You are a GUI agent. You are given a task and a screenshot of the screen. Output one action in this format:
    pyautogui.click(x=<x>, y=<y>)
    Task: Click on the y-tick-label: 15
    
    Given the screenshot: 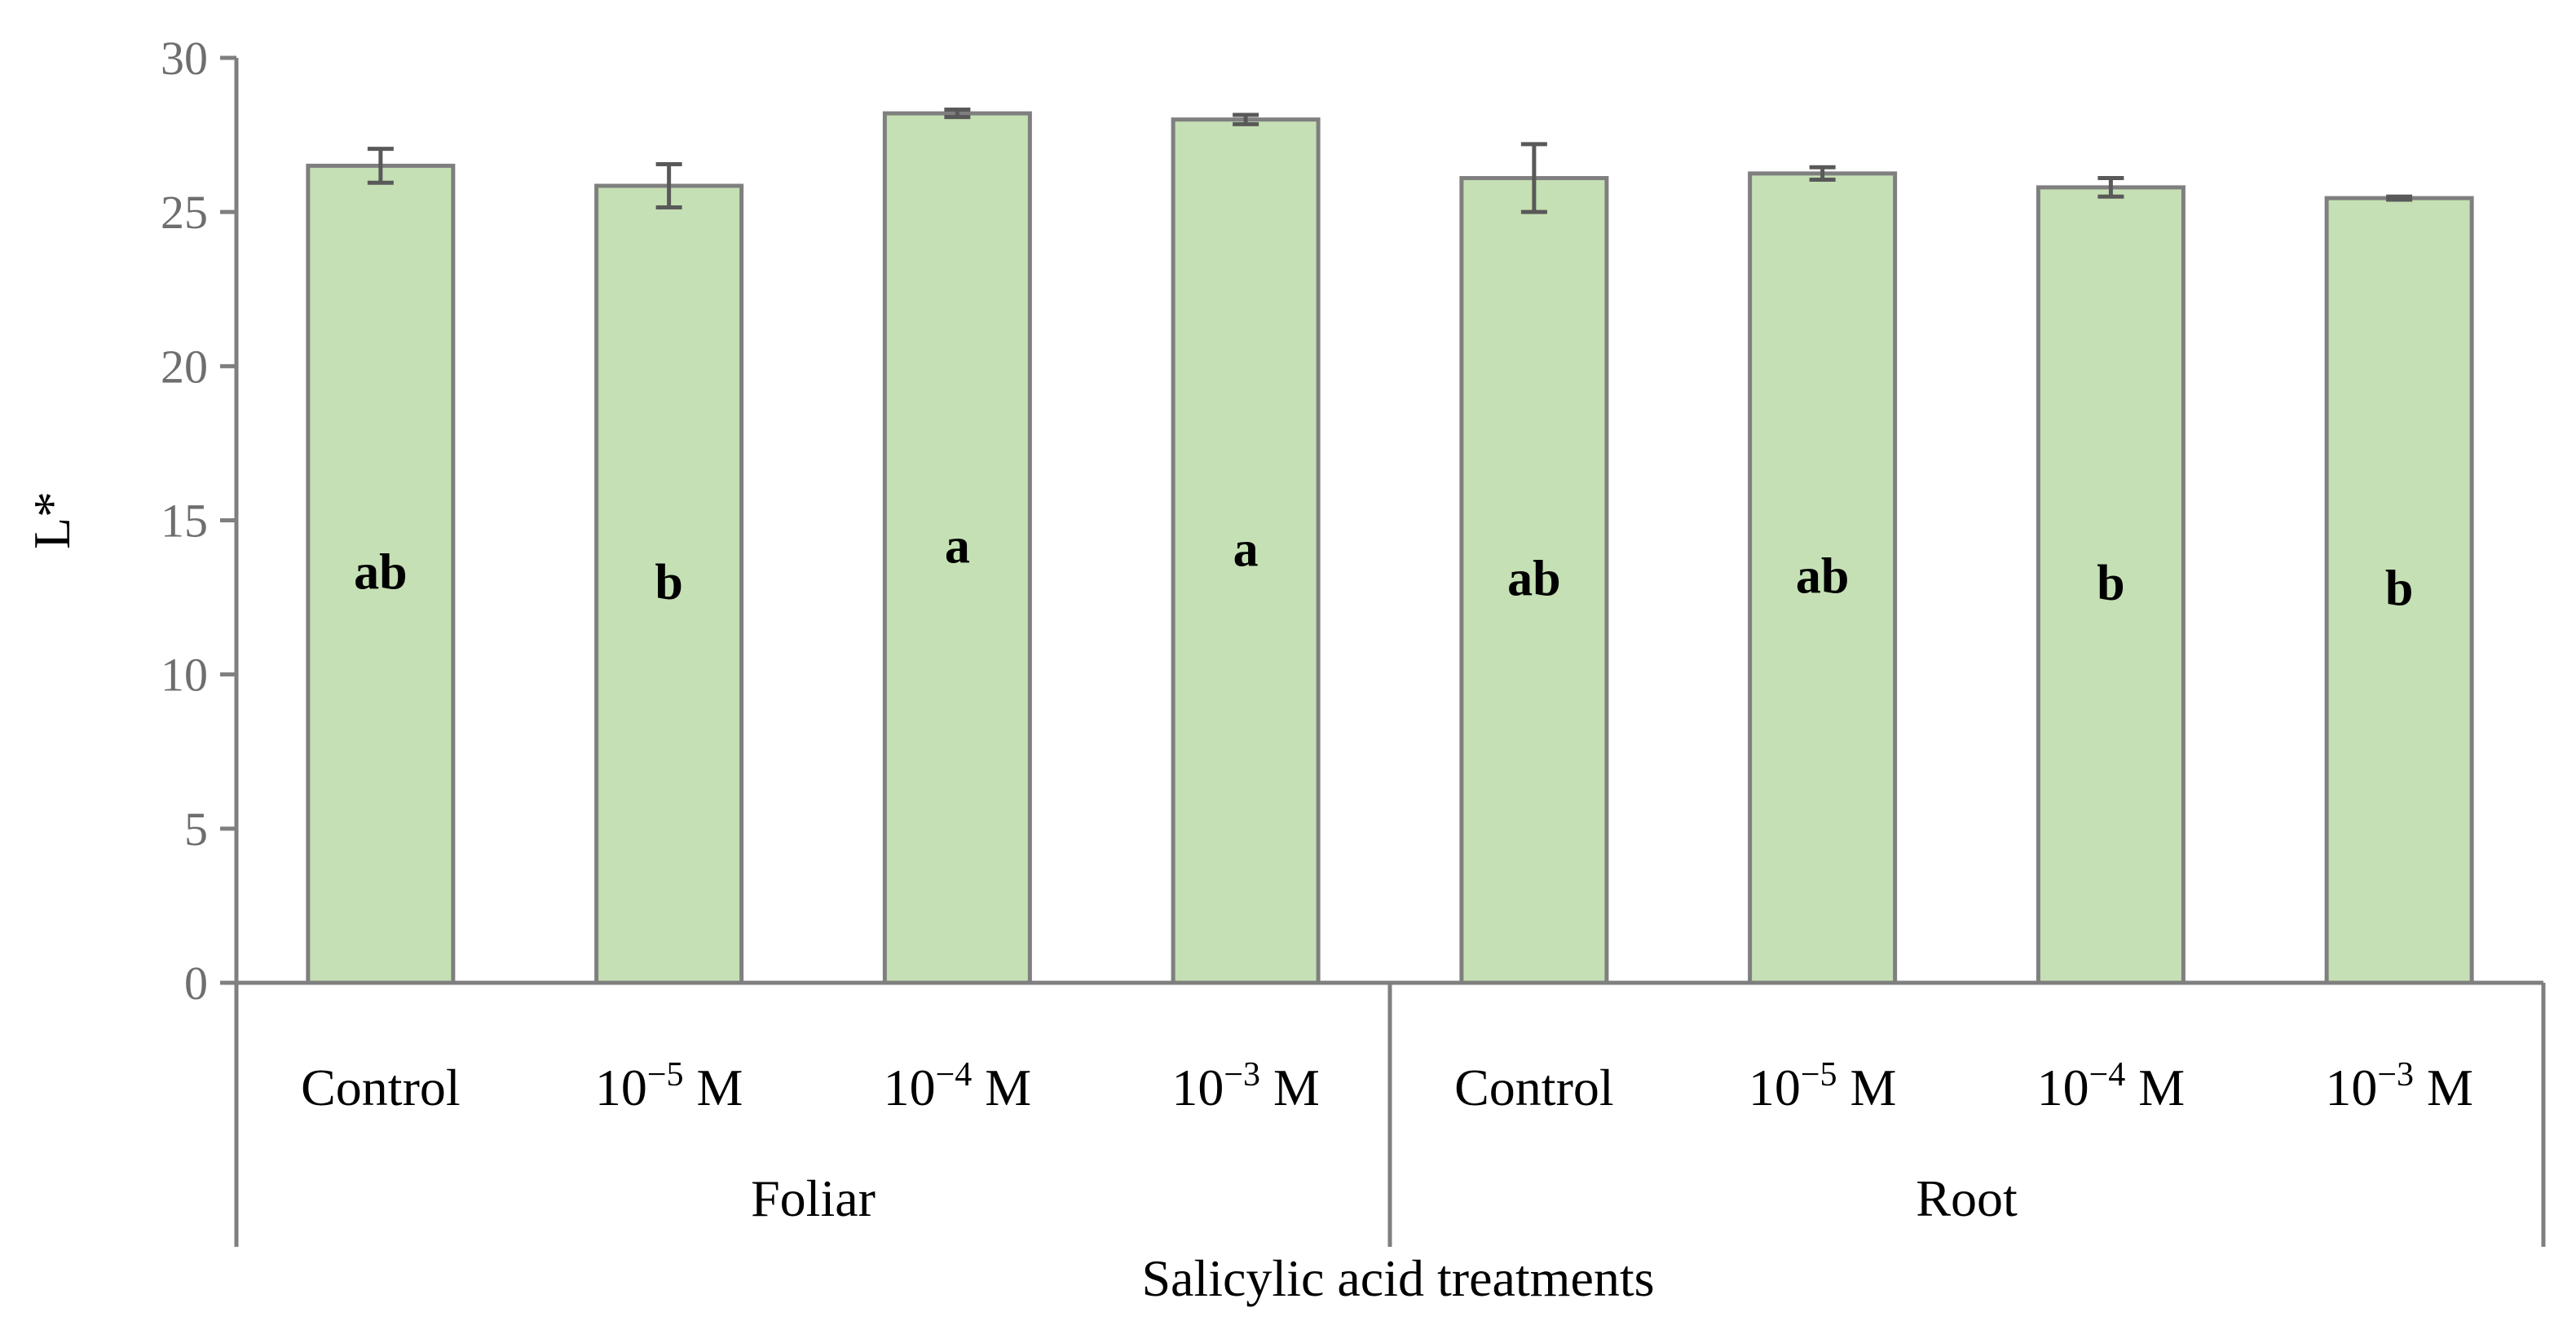 What is the action you would take?
    pyautogui.click(x=184, y=521)
    